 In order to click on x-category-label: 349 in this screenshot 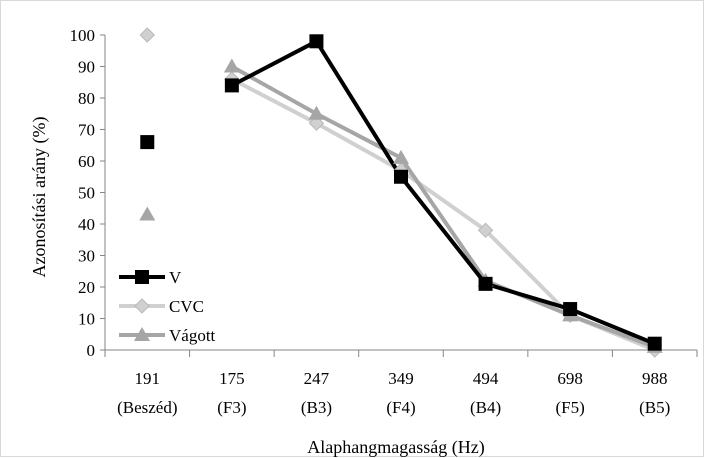, I will do `click(401, 378)`.